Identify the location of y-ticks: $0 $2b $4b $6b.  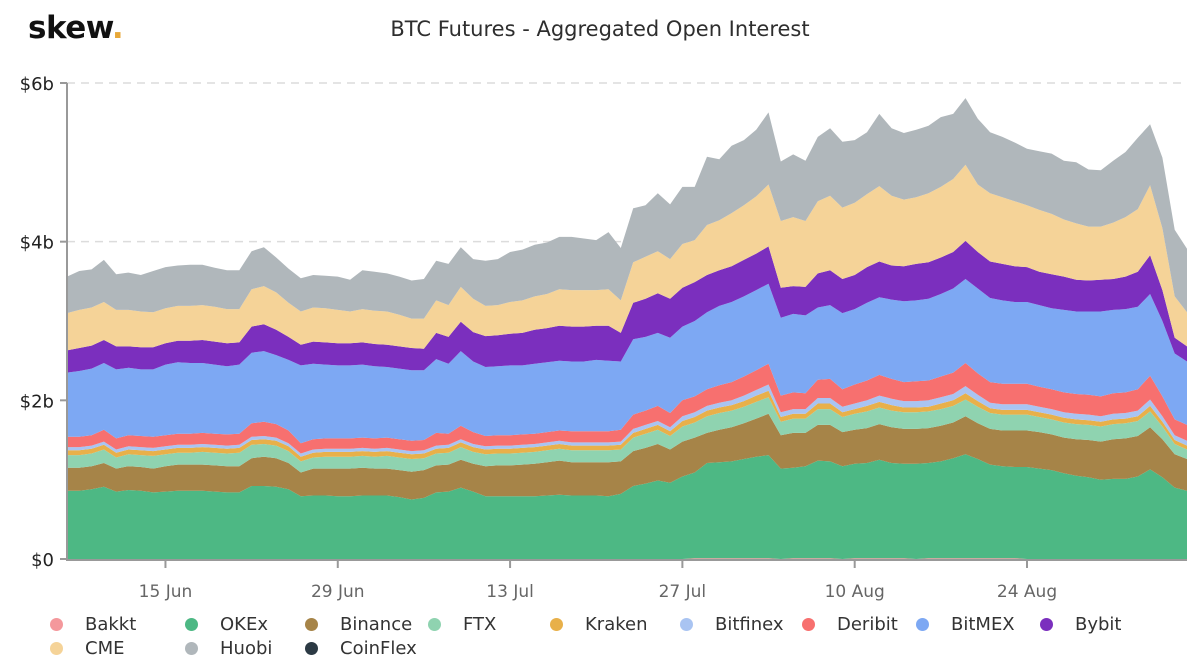
(43, 322).